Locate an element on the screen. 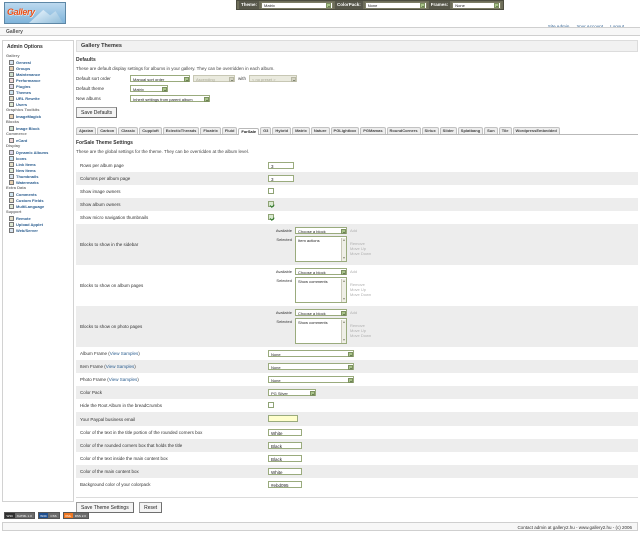 The height and width of the screenshot is (533, 640). sidebar-item-performance: Performance is located at coordinates (38, 80).